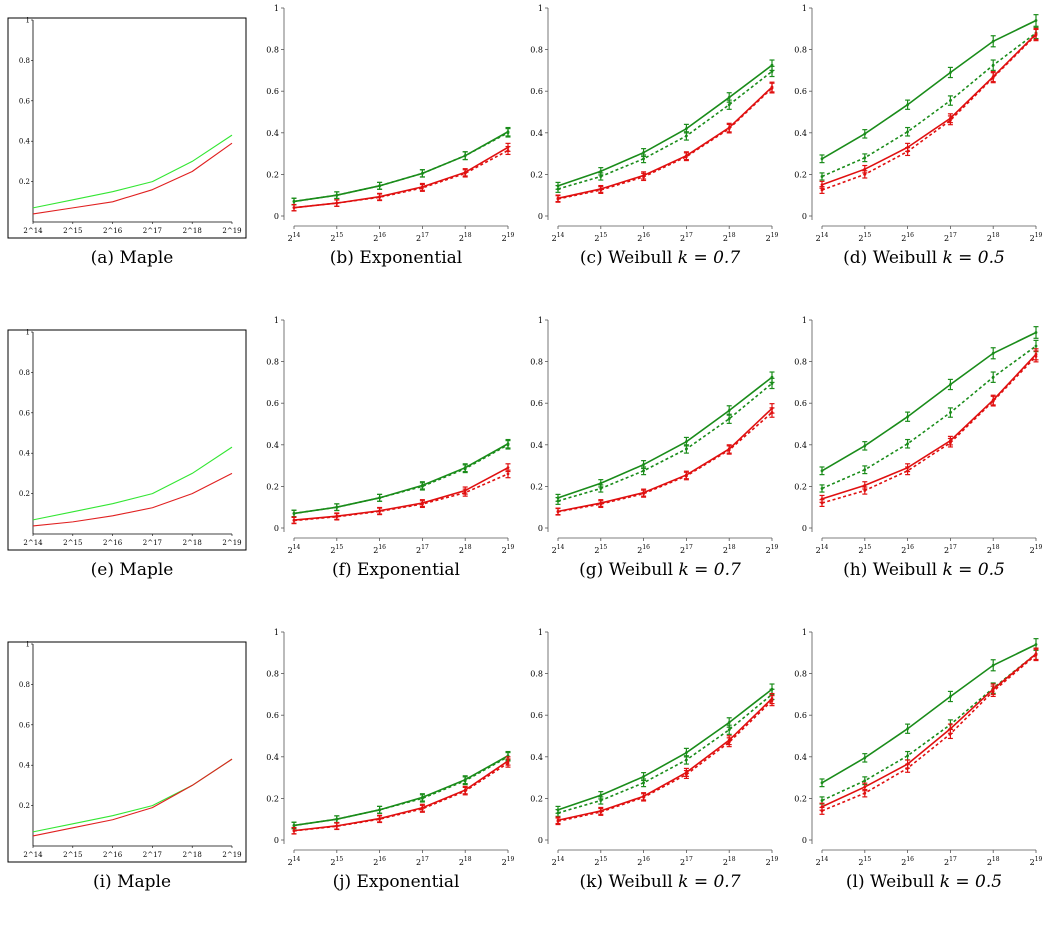  Describe the element at coordinates (152, 855) in the screenshot. I see `x-tick-label: 2^17` at that location.